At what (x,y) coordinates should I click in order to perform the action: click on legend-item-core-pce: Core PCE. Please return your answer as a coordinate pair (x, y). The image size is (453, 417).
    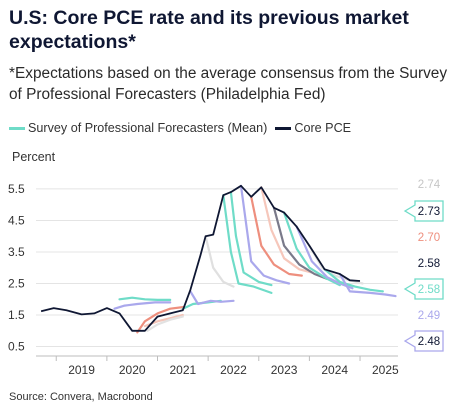
    Looking at the image, I should click on (313, 128).